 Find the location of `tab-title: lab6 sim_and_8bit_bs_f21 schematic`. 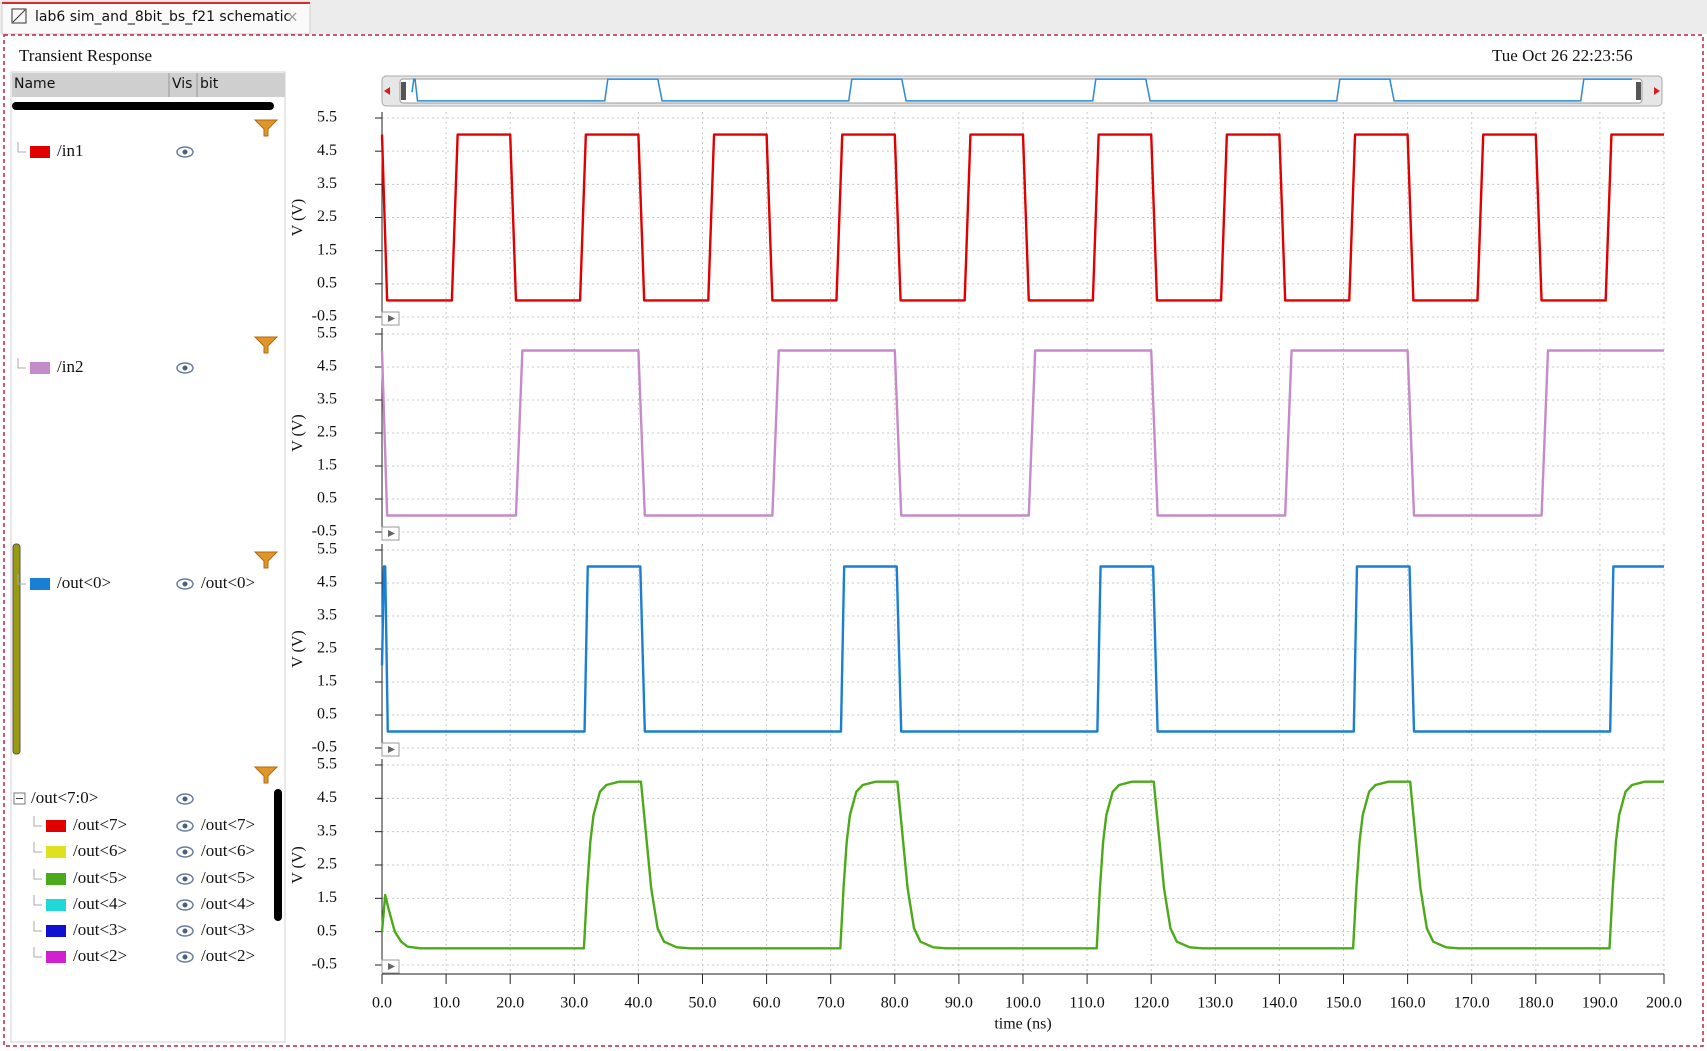

tab-title: lab6 sim_and_8bit_bs_f21 schematic is located at coordinates (163, 17).